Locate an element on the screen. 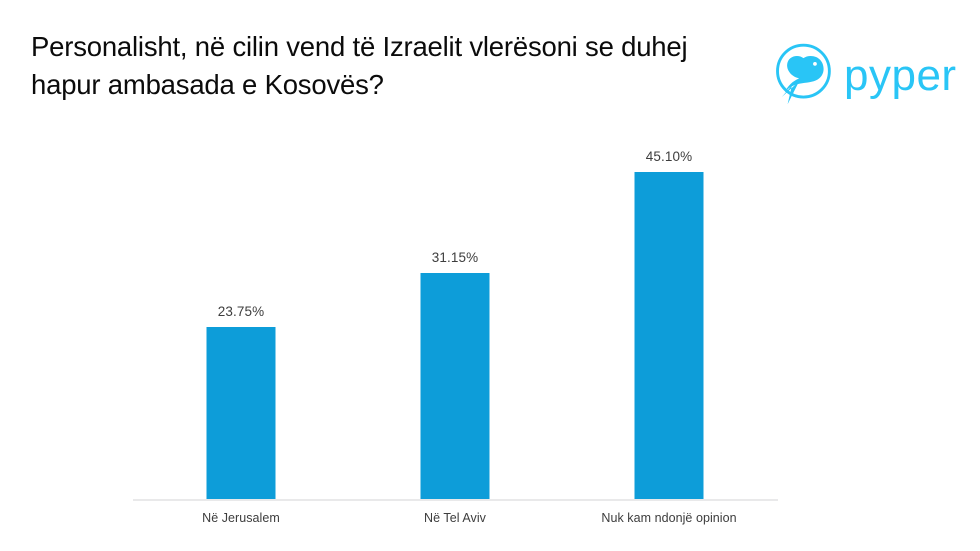 The image size is (980, 551). pyper-logo: pyper is located at coordinates (861, 74).